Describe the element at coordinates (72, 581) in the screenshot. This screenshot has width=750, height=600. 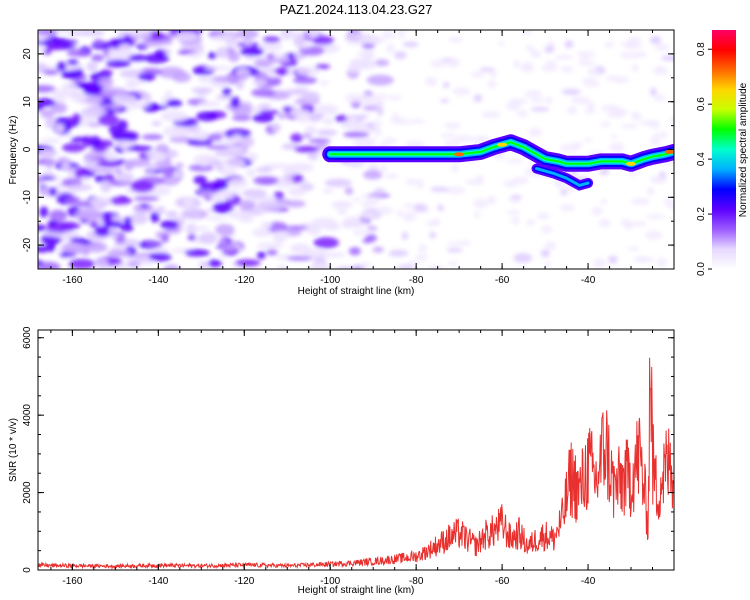
I see `x-tick-label: -160` at that location.